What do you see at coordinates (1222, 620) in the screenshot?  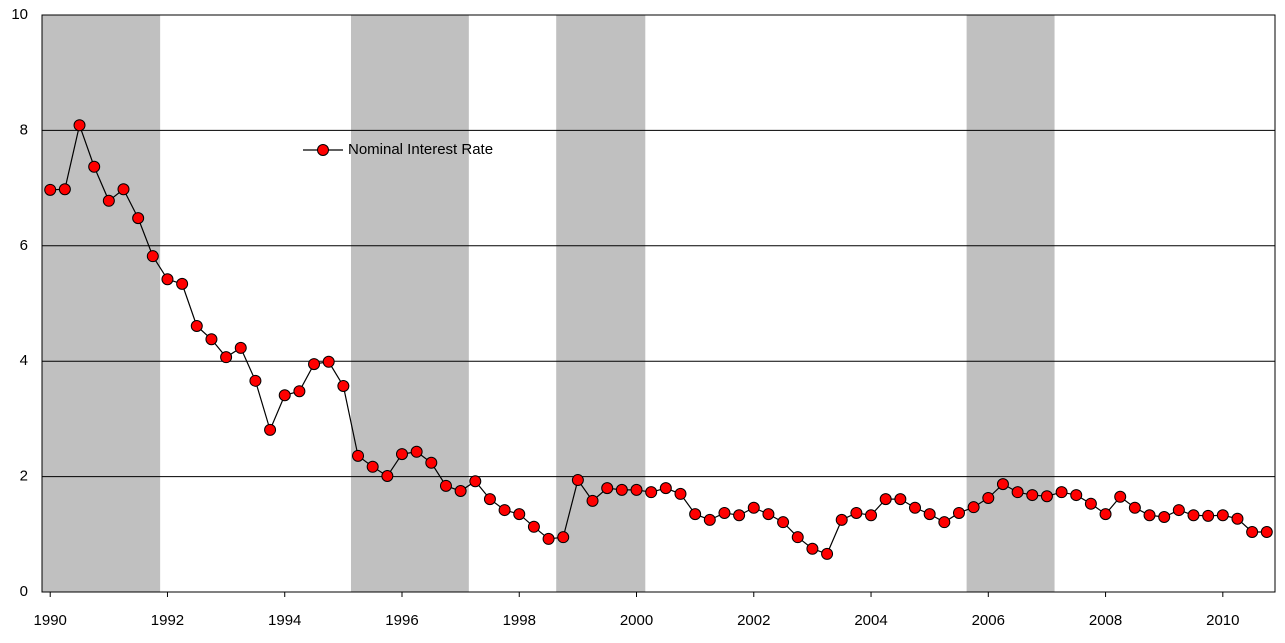 I see `x-tick-label: 2010` at bounding box center [1222, 620].